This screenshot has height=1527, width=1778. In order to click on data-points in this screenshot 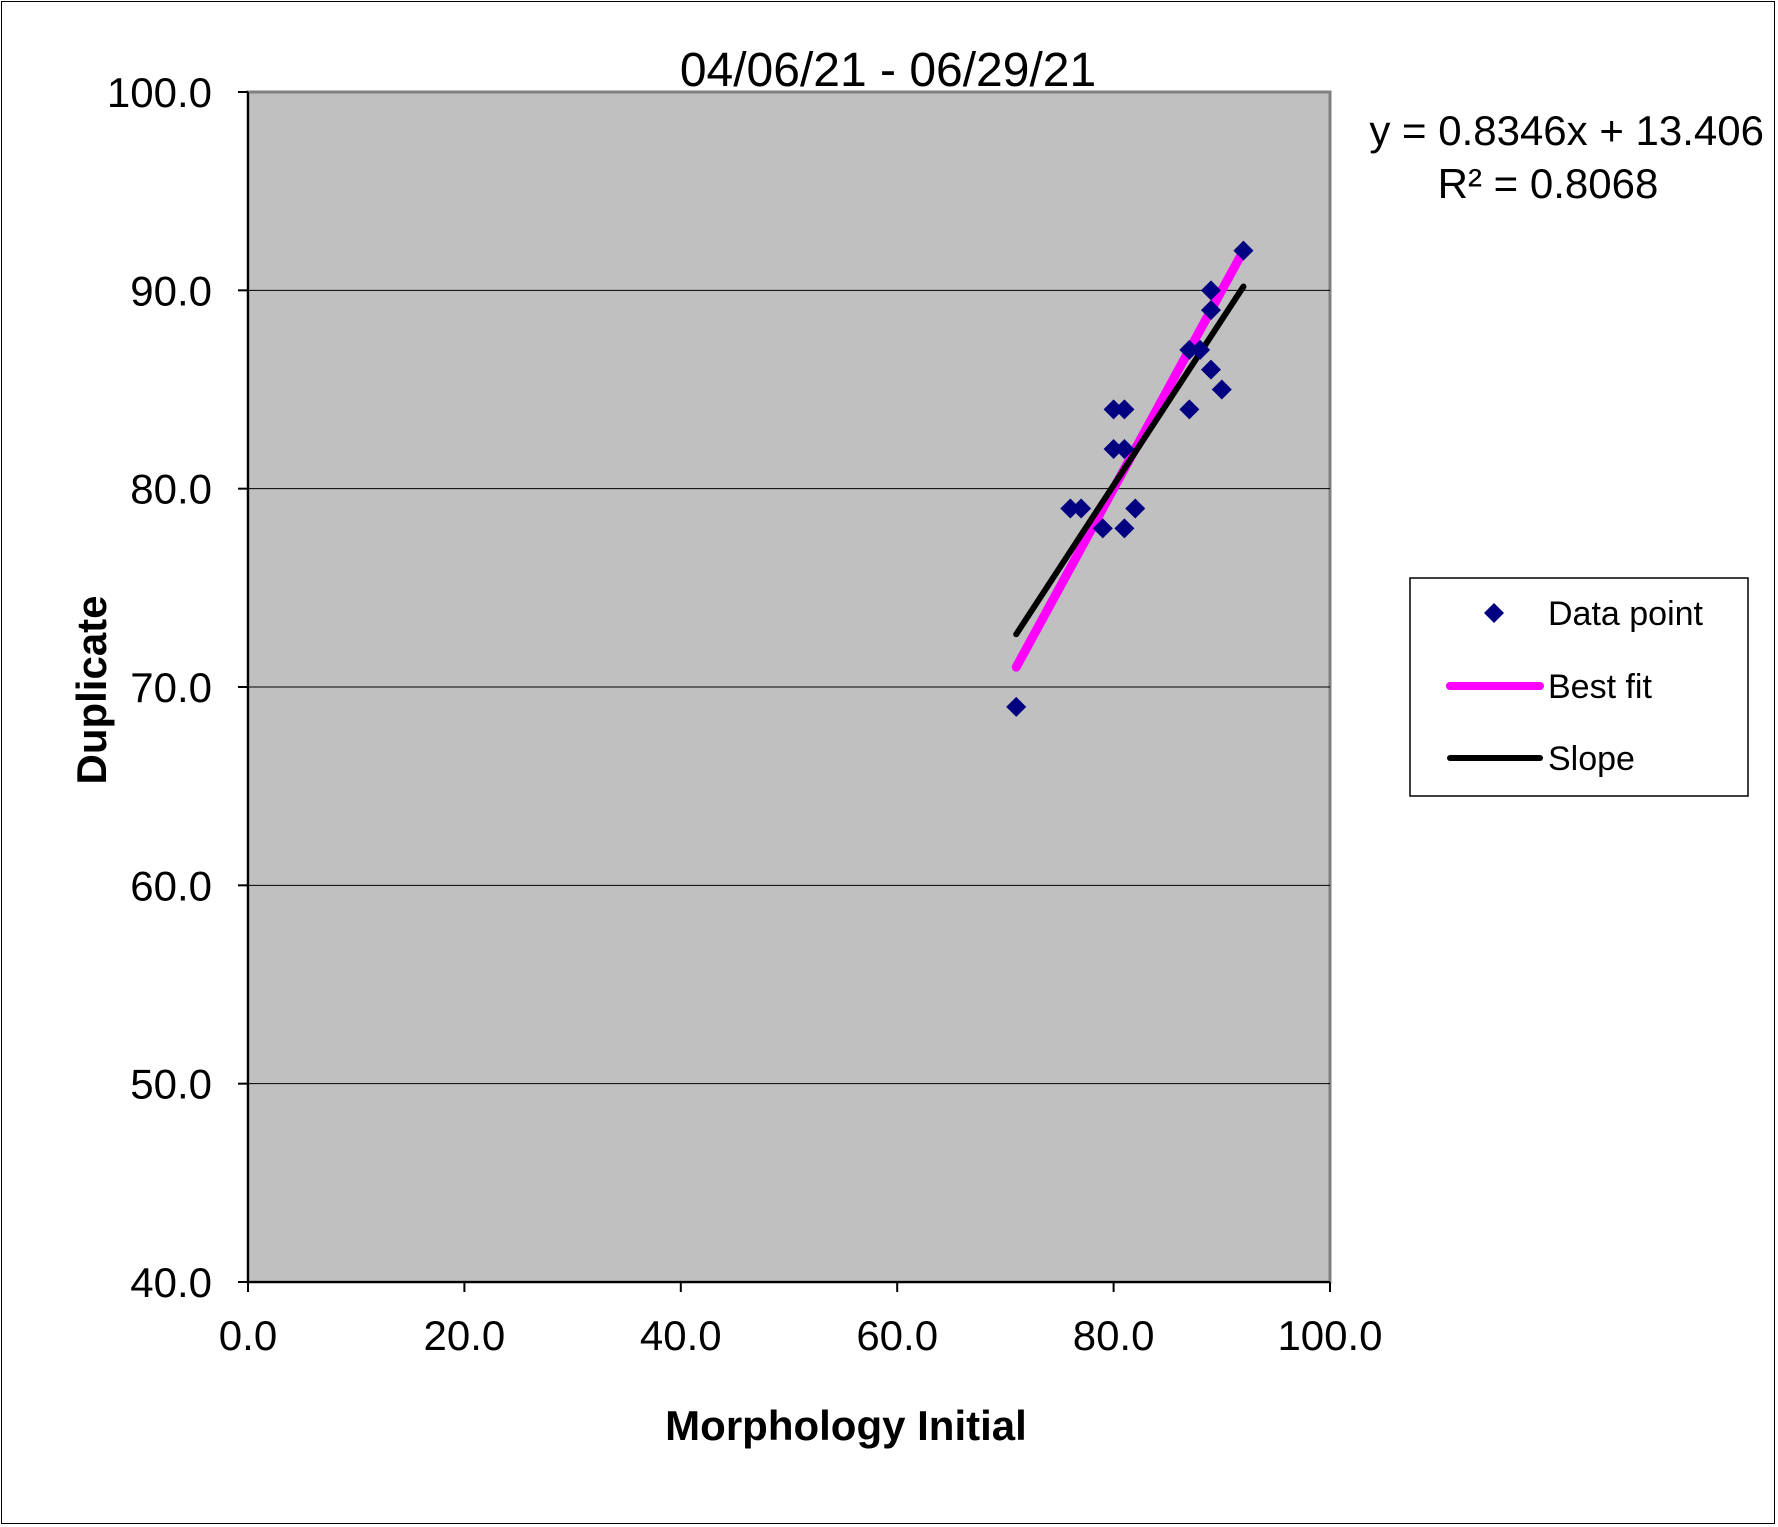, I will do `click(1130, 478)`.